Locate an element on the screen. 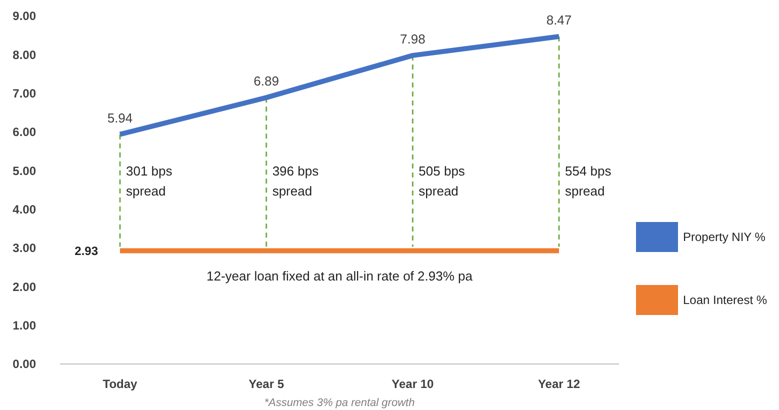 Image resolution: width=779 pixels, height=410 pixels. text: Property NIY % is located at coordinates (724, 237).